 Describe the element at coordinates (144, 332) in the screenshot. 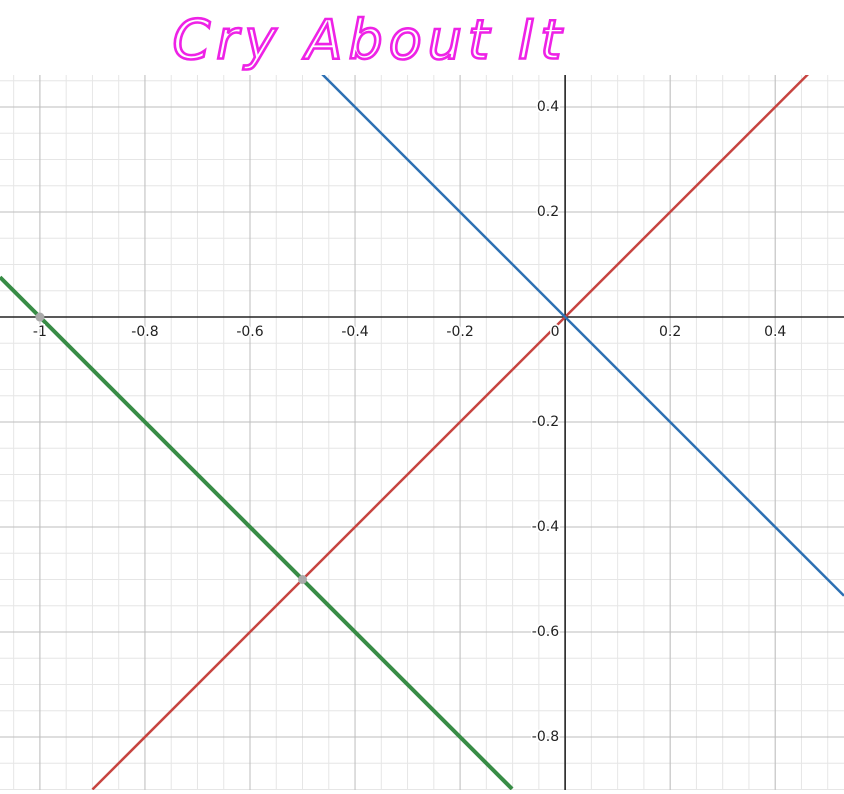

I see `x-tick-label: -0.8` at that location.